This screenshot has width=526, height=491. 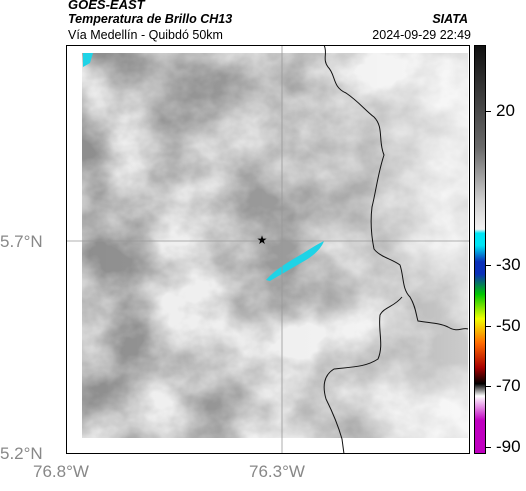 I want to click on colorbar-label-m70: -70, so click(x=508, y=385).